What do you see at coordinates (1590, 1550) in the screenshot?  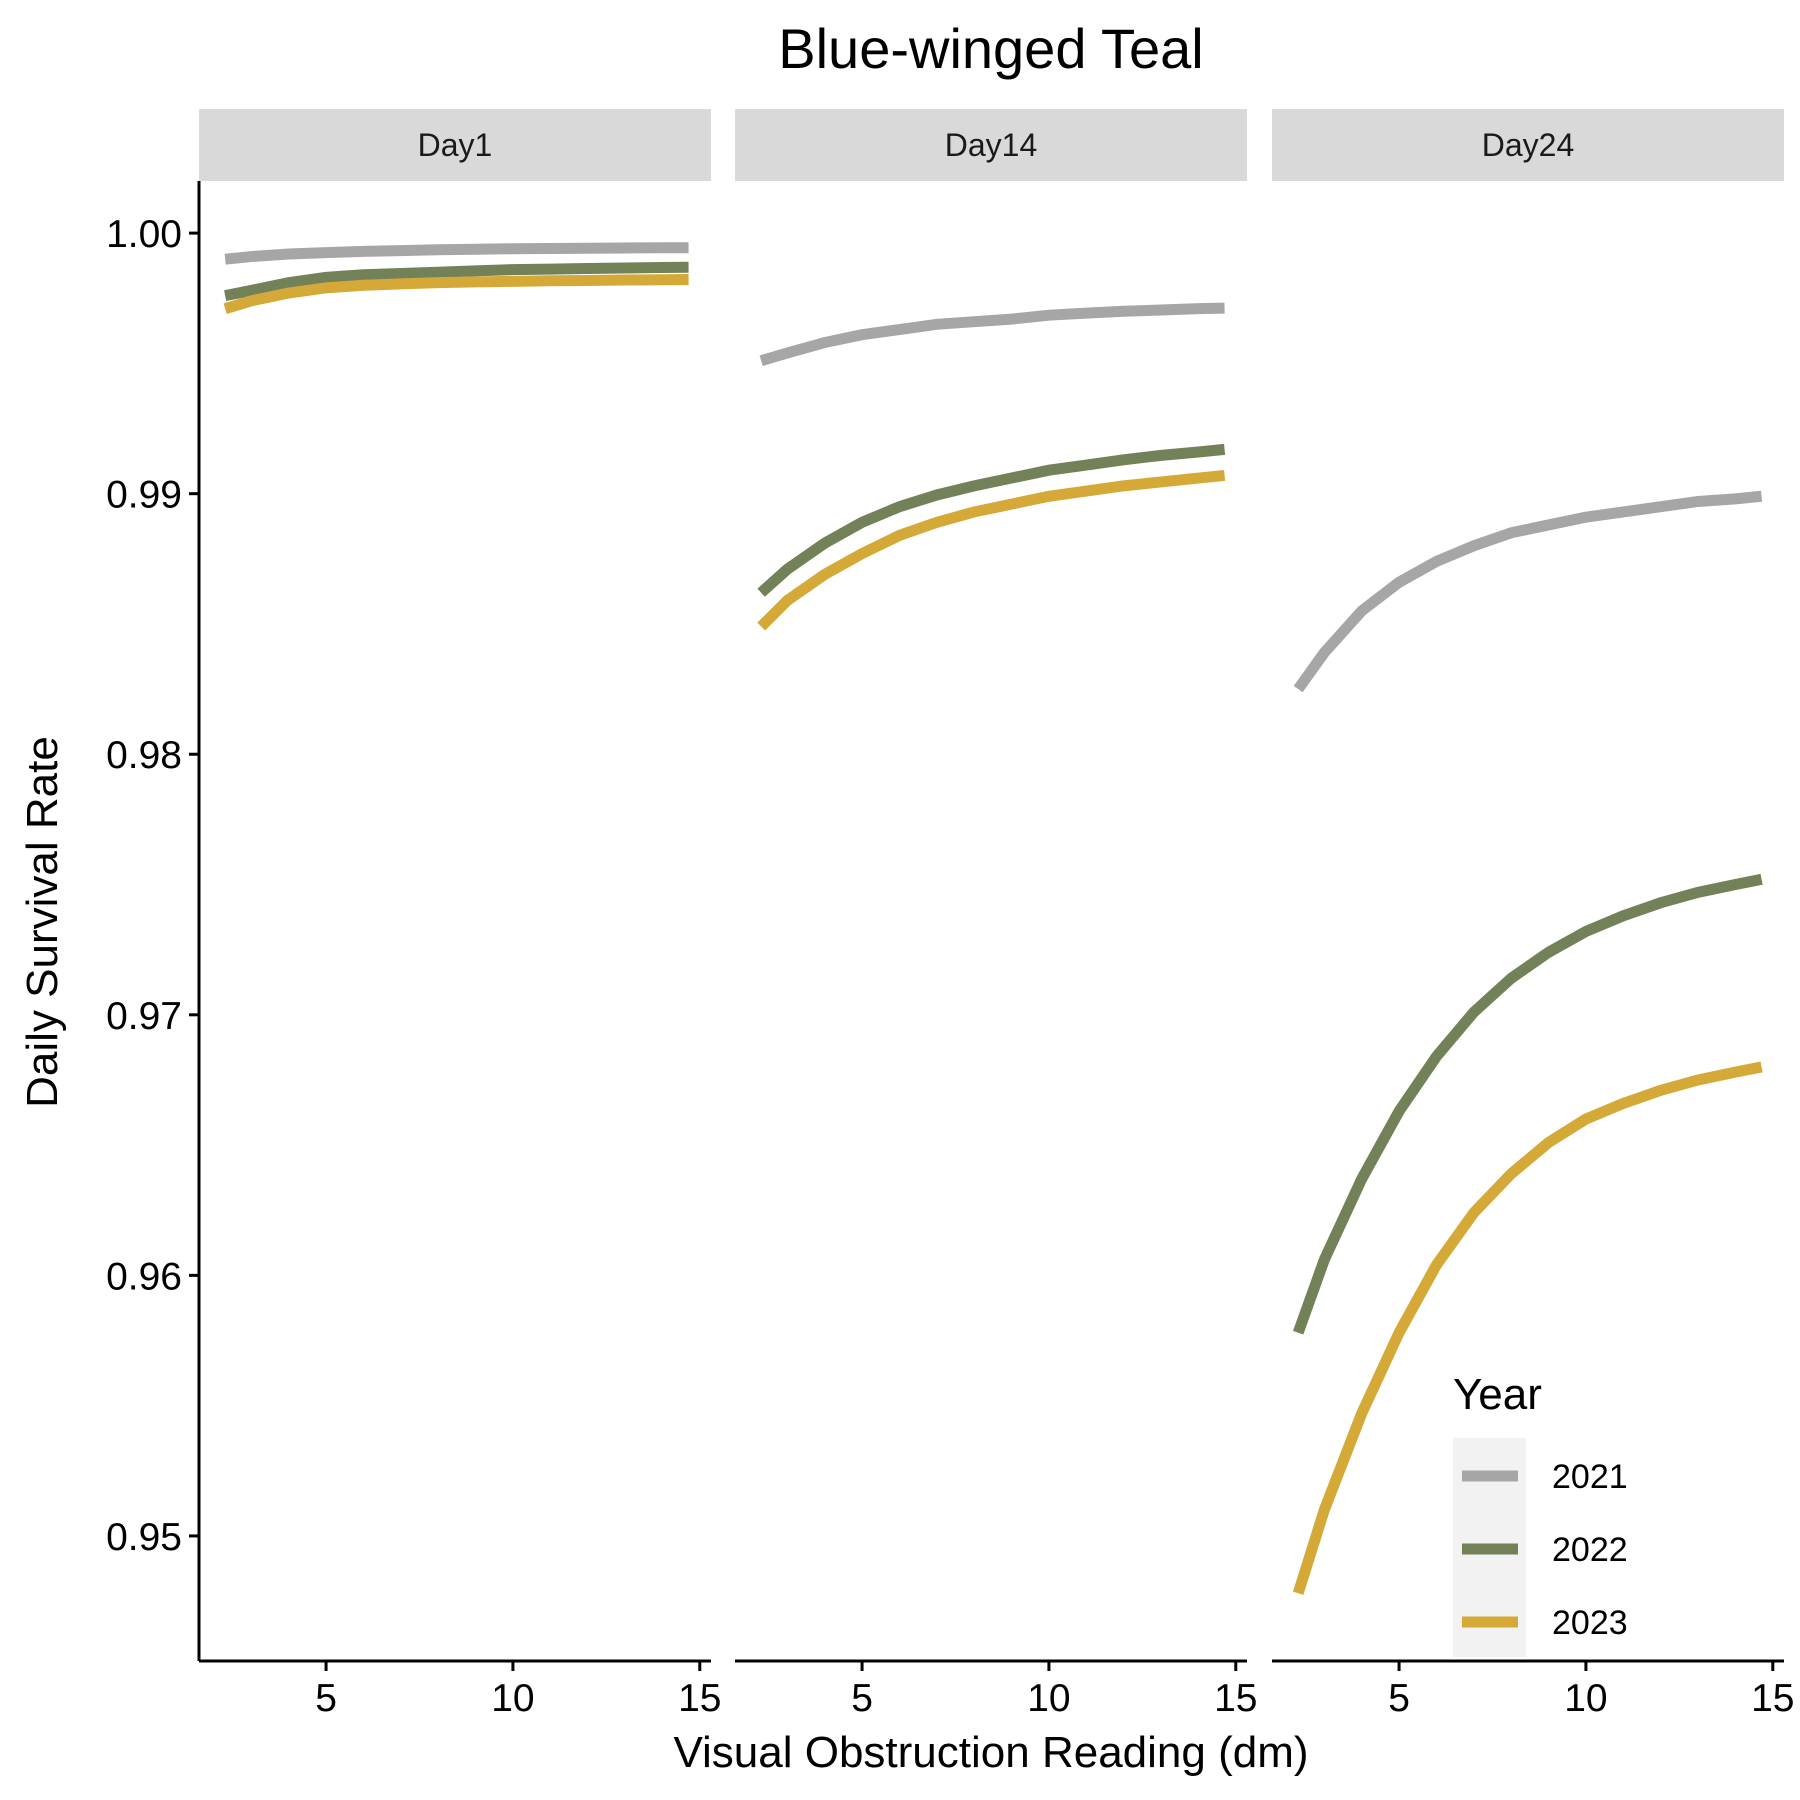 I see `legend-label-2022: 2022` at bounding box center [1590, 1550].